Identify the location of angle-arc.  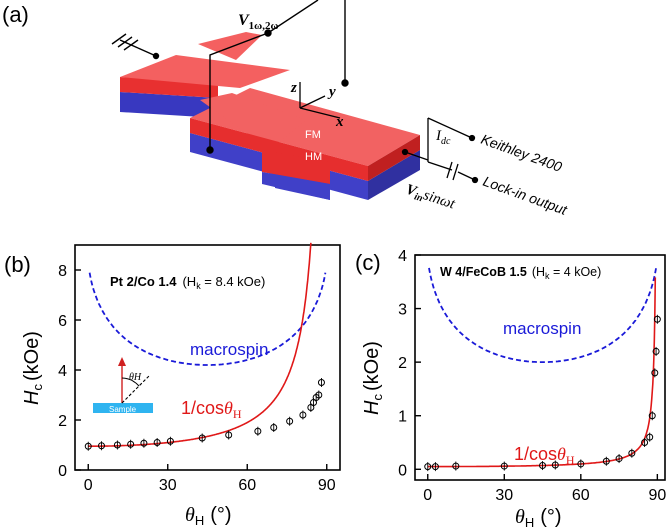
(130, 382).